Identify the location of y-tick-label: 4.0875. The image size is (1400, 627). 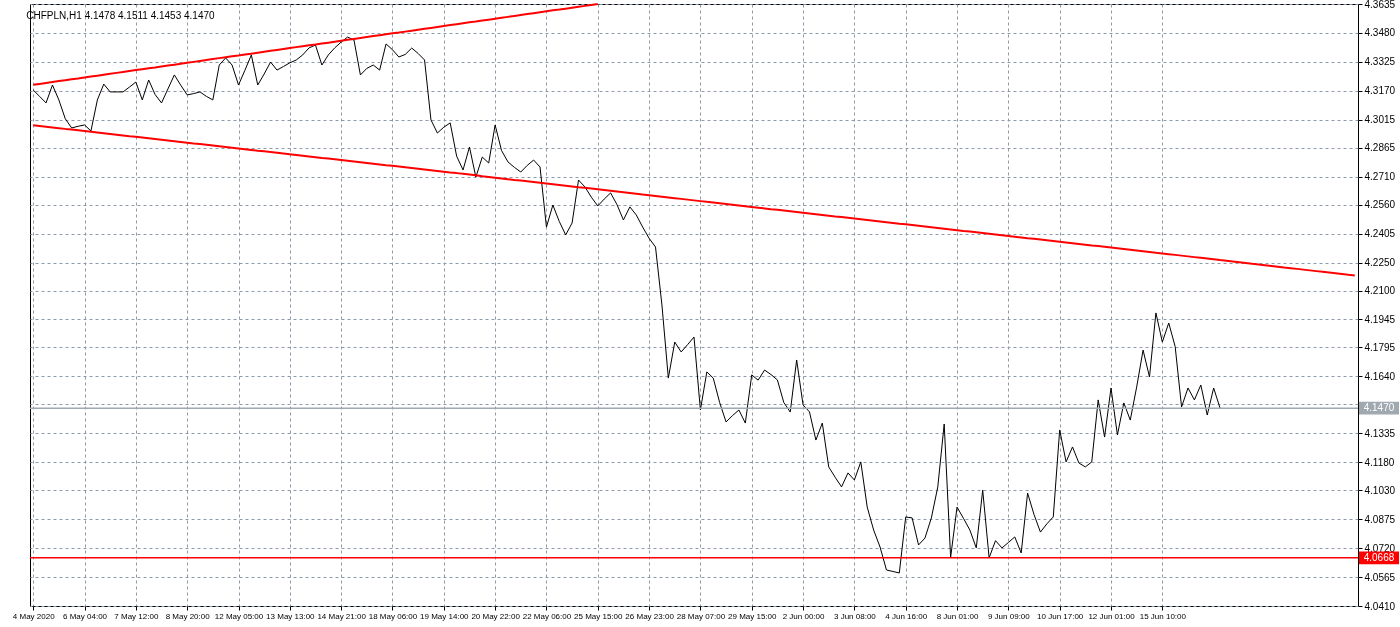
(1380, 519).